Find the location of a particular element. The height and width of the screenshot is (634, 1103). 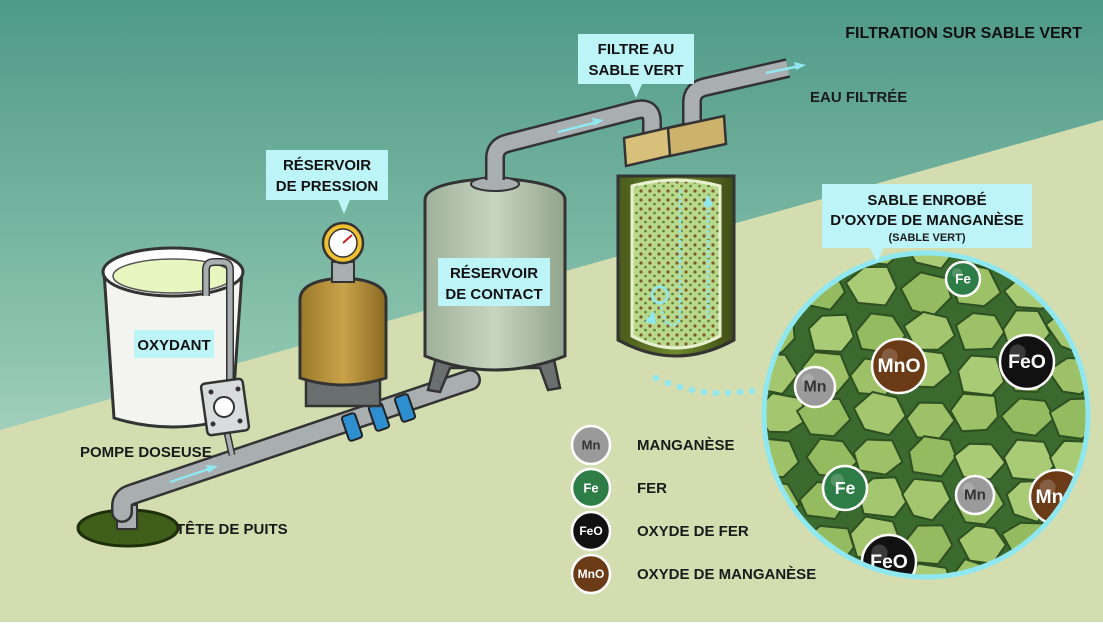

legend-item: Mn MANGANÈSE is located at coordinates (652, 445).